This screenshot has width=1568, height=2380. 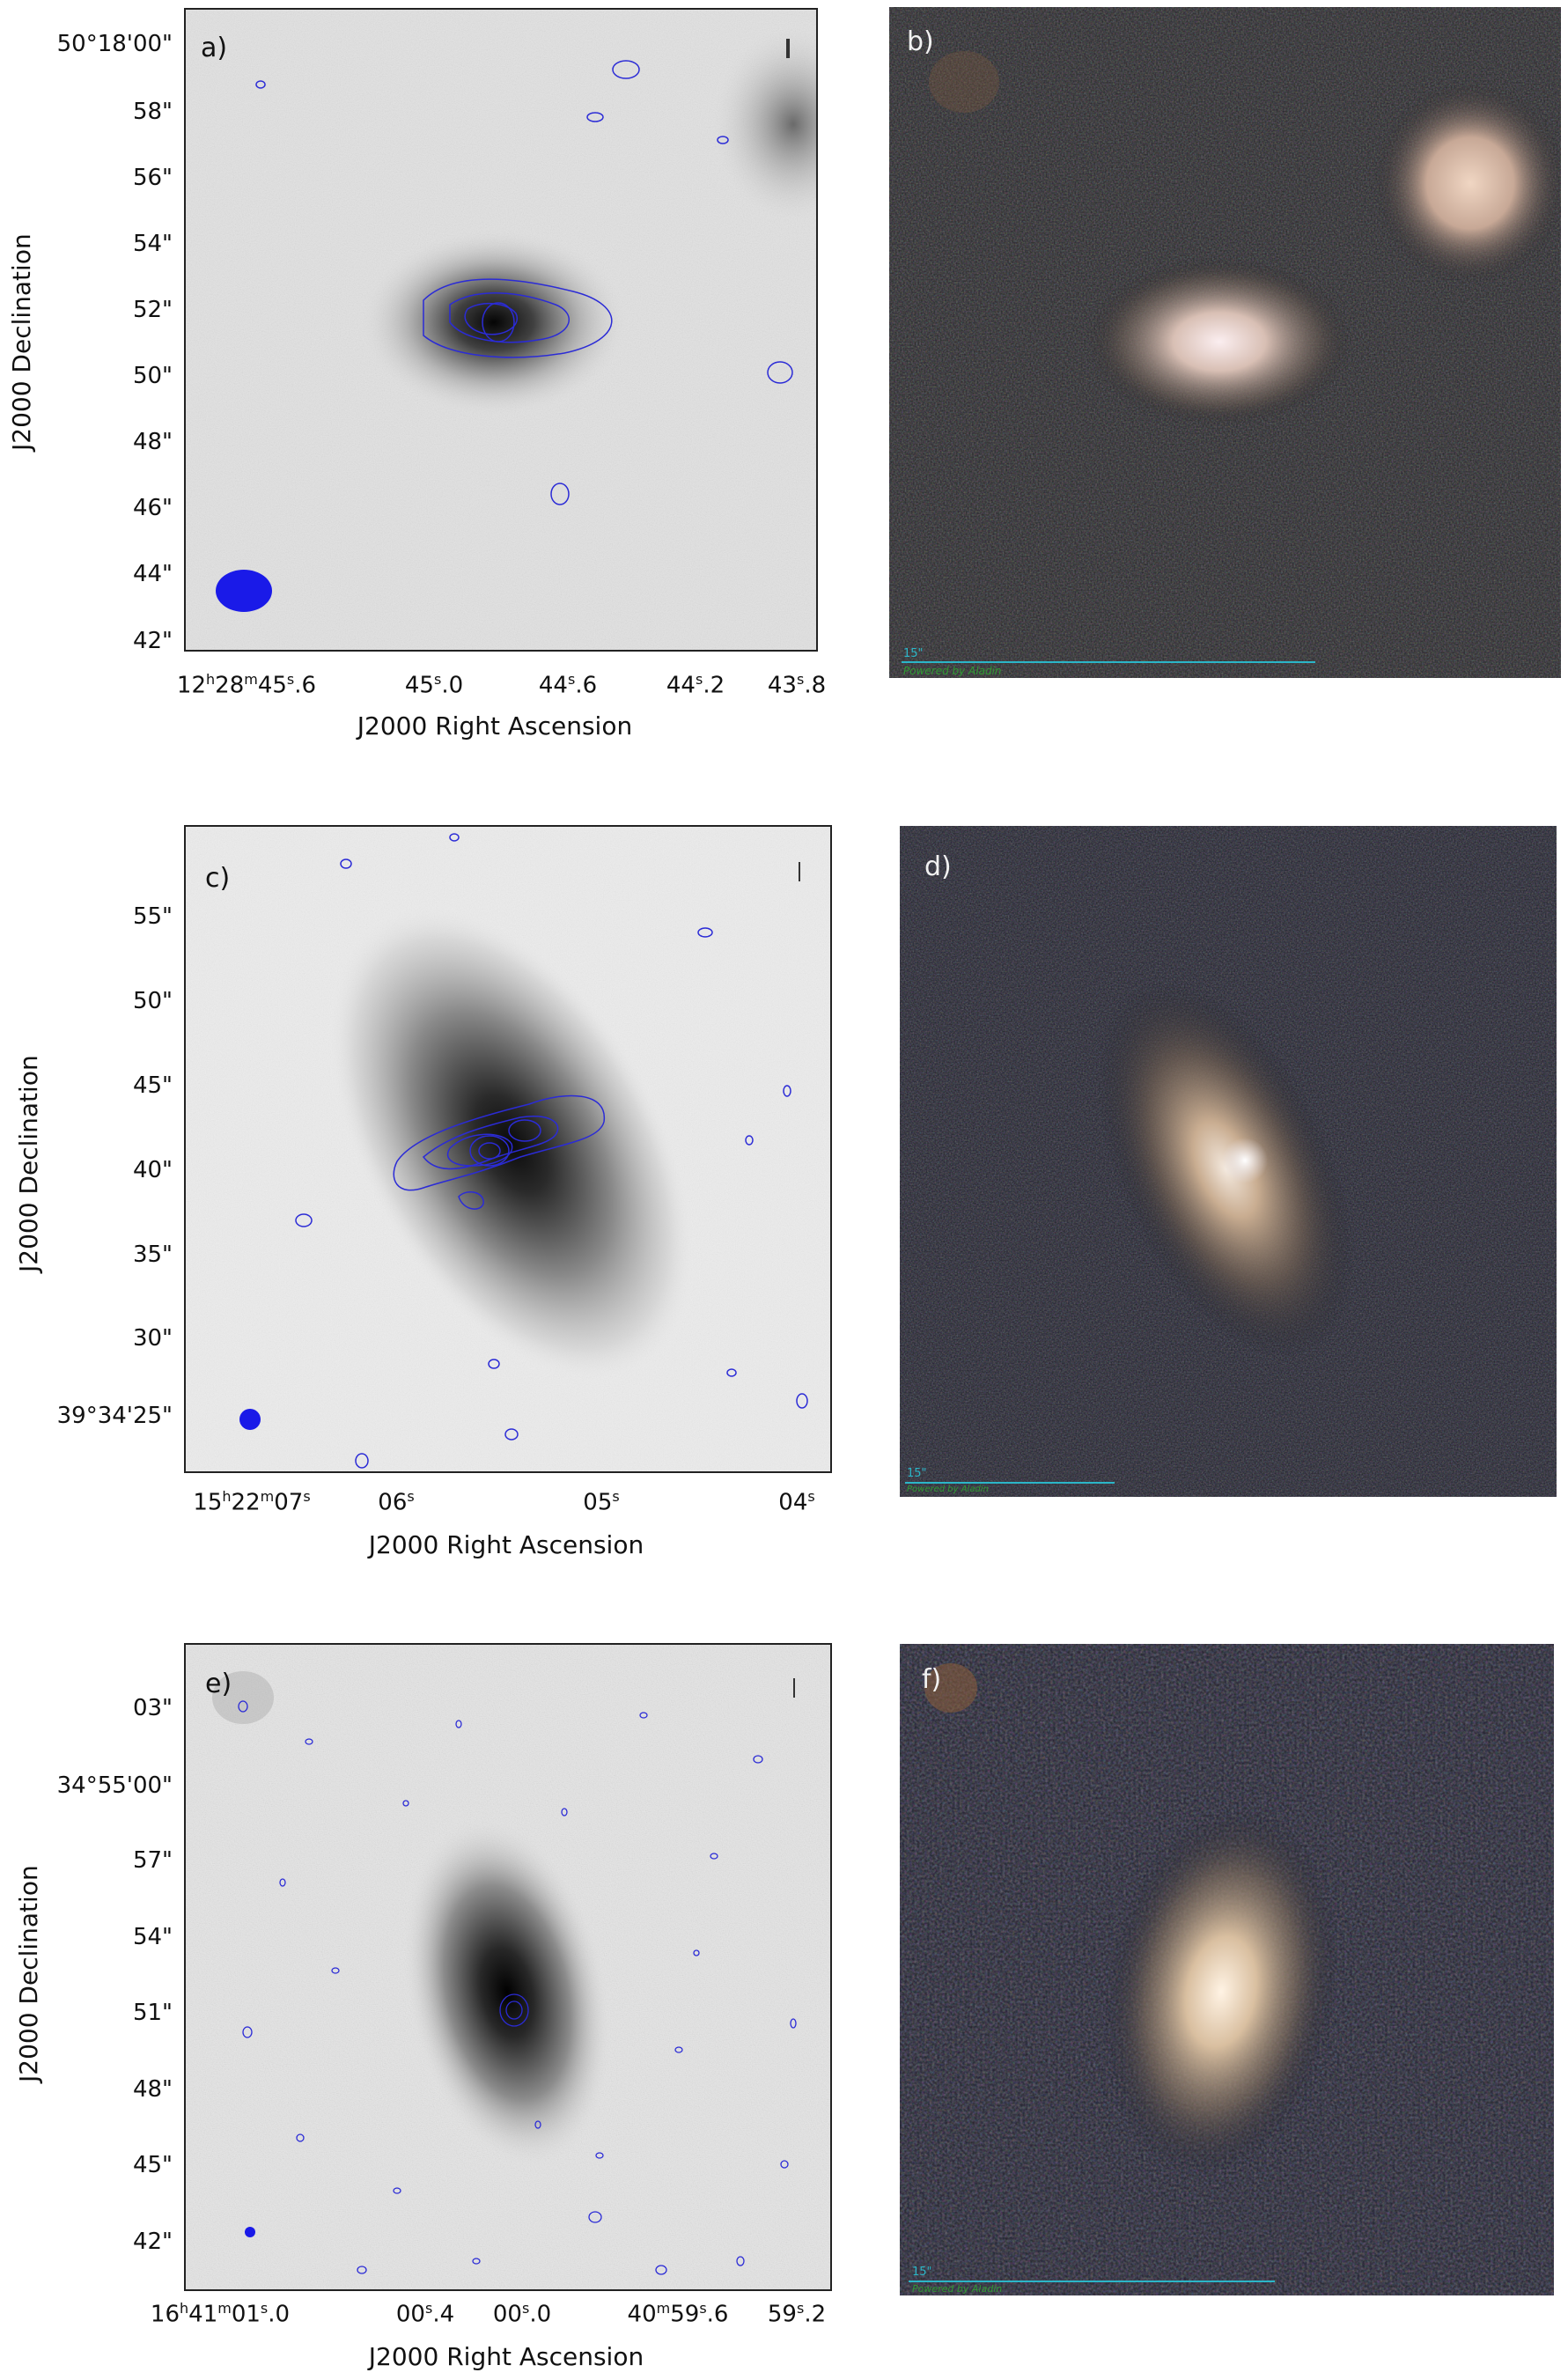 What do you see at coordinates (425, 2314) in the screenshot?
I see `panel-e-xtick: 00s.4` at bounding box center [425, 2314].